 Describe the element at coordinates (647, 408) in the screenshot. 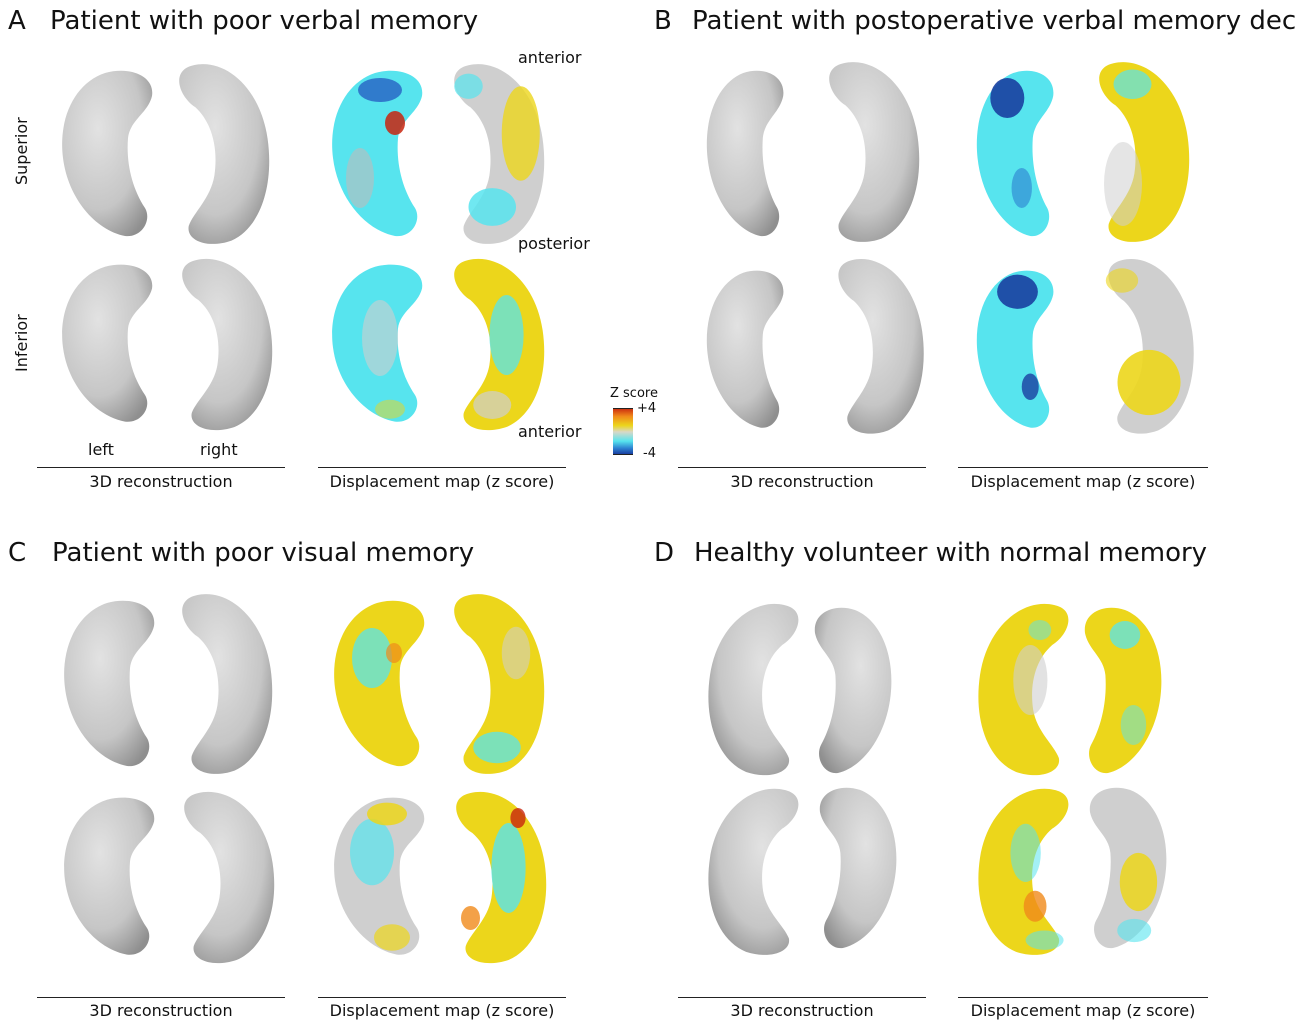

I see `colorbar-max: +4` at that location.